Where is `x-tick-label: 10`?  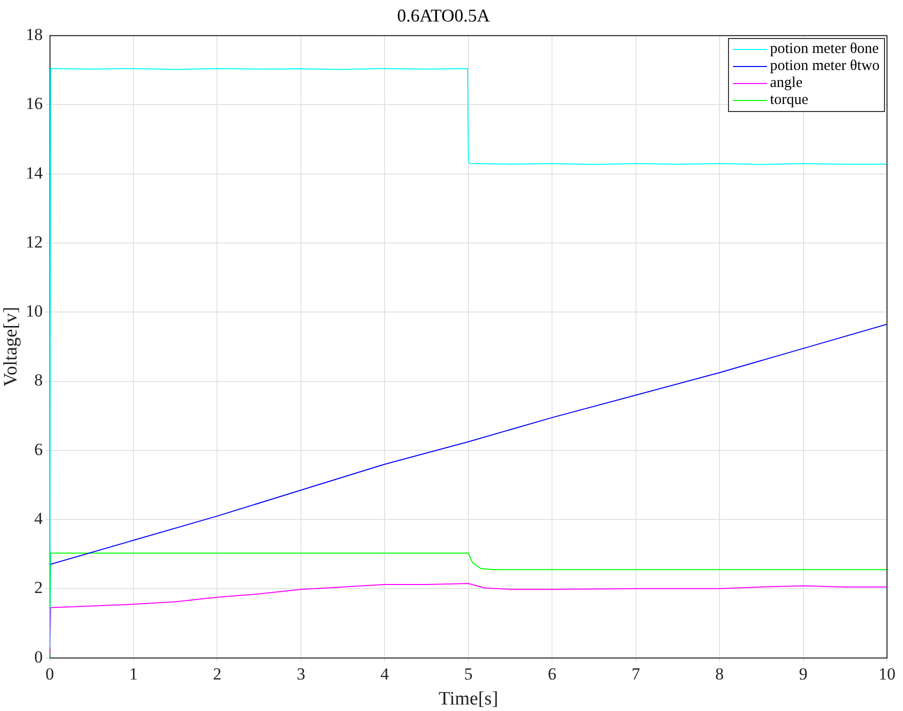
x-tick-label: 10 is located at coordinates (887, 674).